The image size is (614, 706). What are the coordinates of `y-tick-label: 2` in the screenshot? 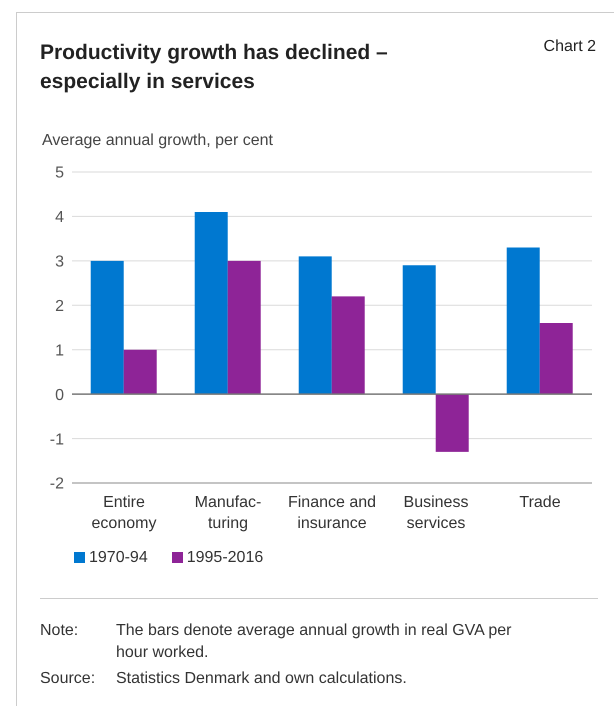 It's located at (59, 306).